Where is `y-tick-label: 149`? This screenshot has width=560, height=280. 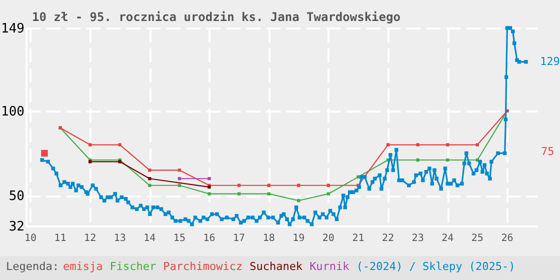
y-tick-label: 149 is located at coordinates (12, 29).